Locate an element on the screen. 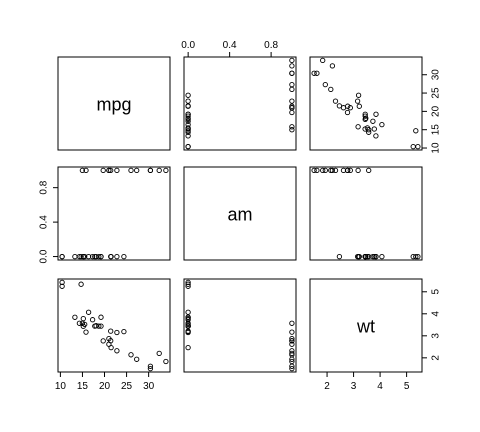  tick-label-right-mpg: 25 is located at coordinates (436, 93).